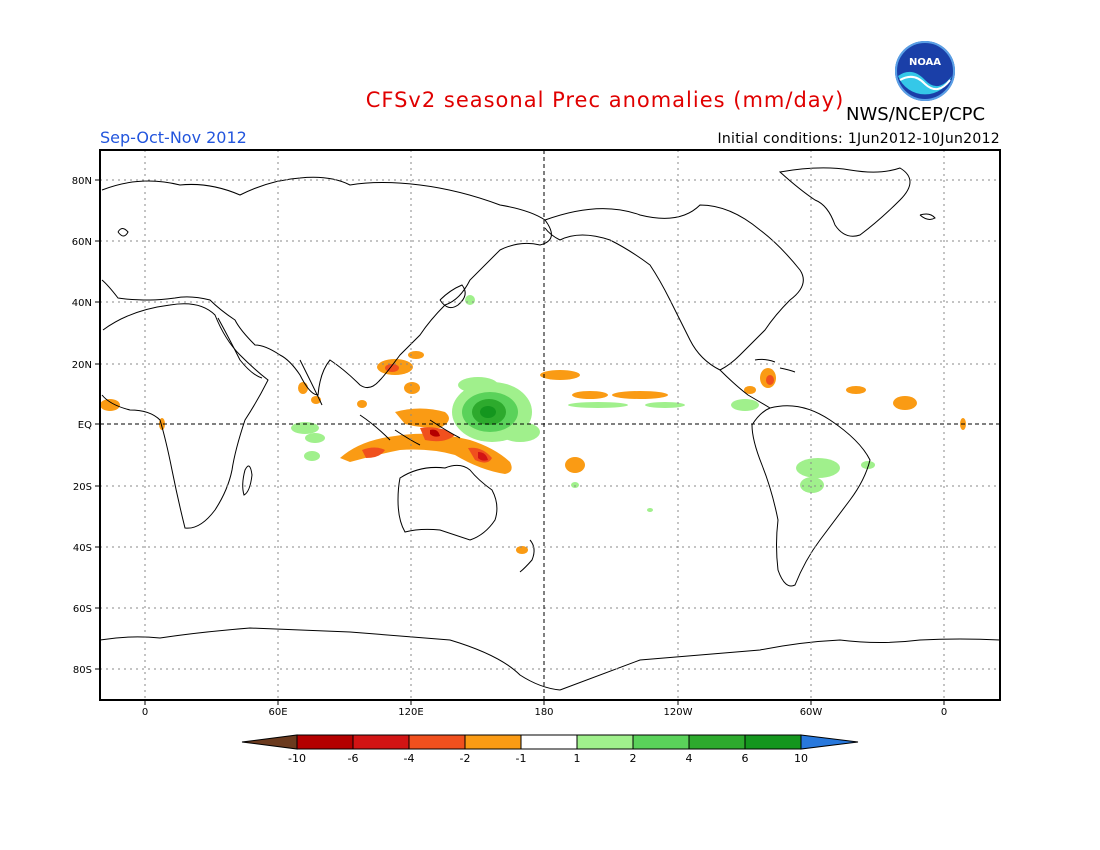 This screenshot has height=850, width=1100. I want to click on colorbar-label: -1, so click(521, 758).